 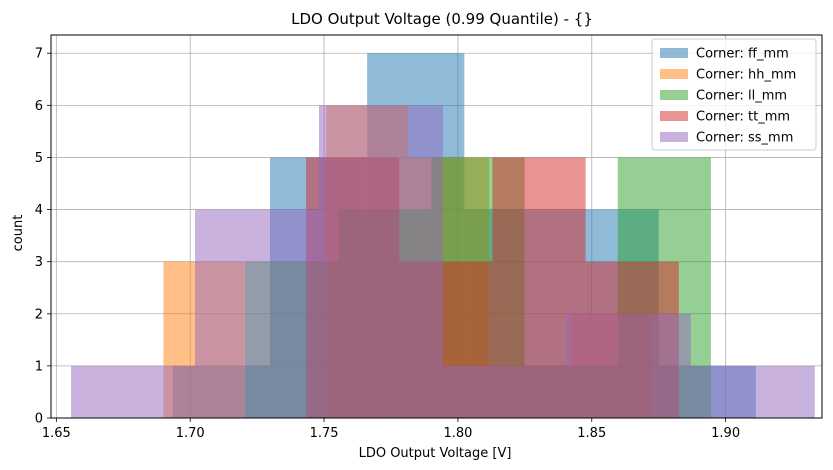 I want to click on x-axis-title: LDO Output Voltage [V], so click(x=435, y=453).